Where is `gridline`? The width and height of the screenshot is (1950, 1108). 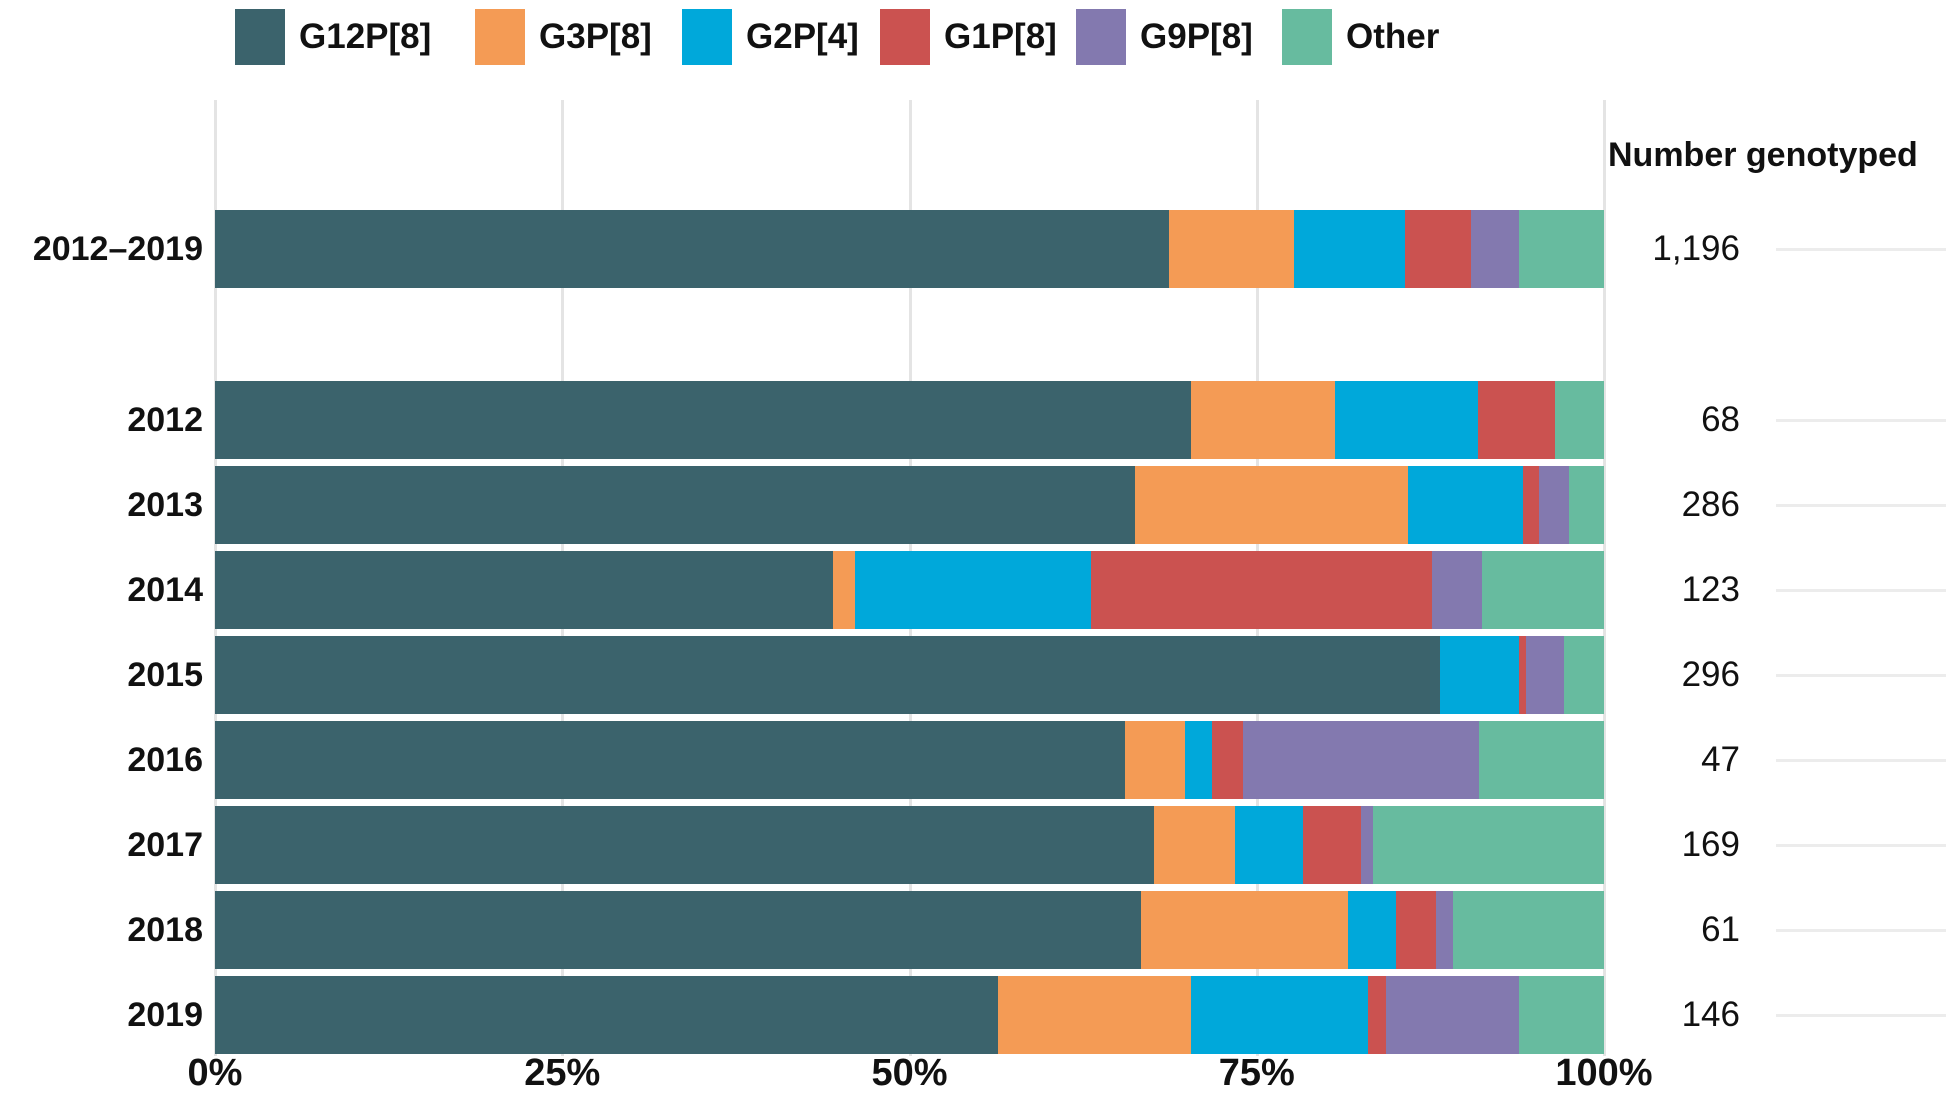
gridline is located at coordinates (1604, 578).